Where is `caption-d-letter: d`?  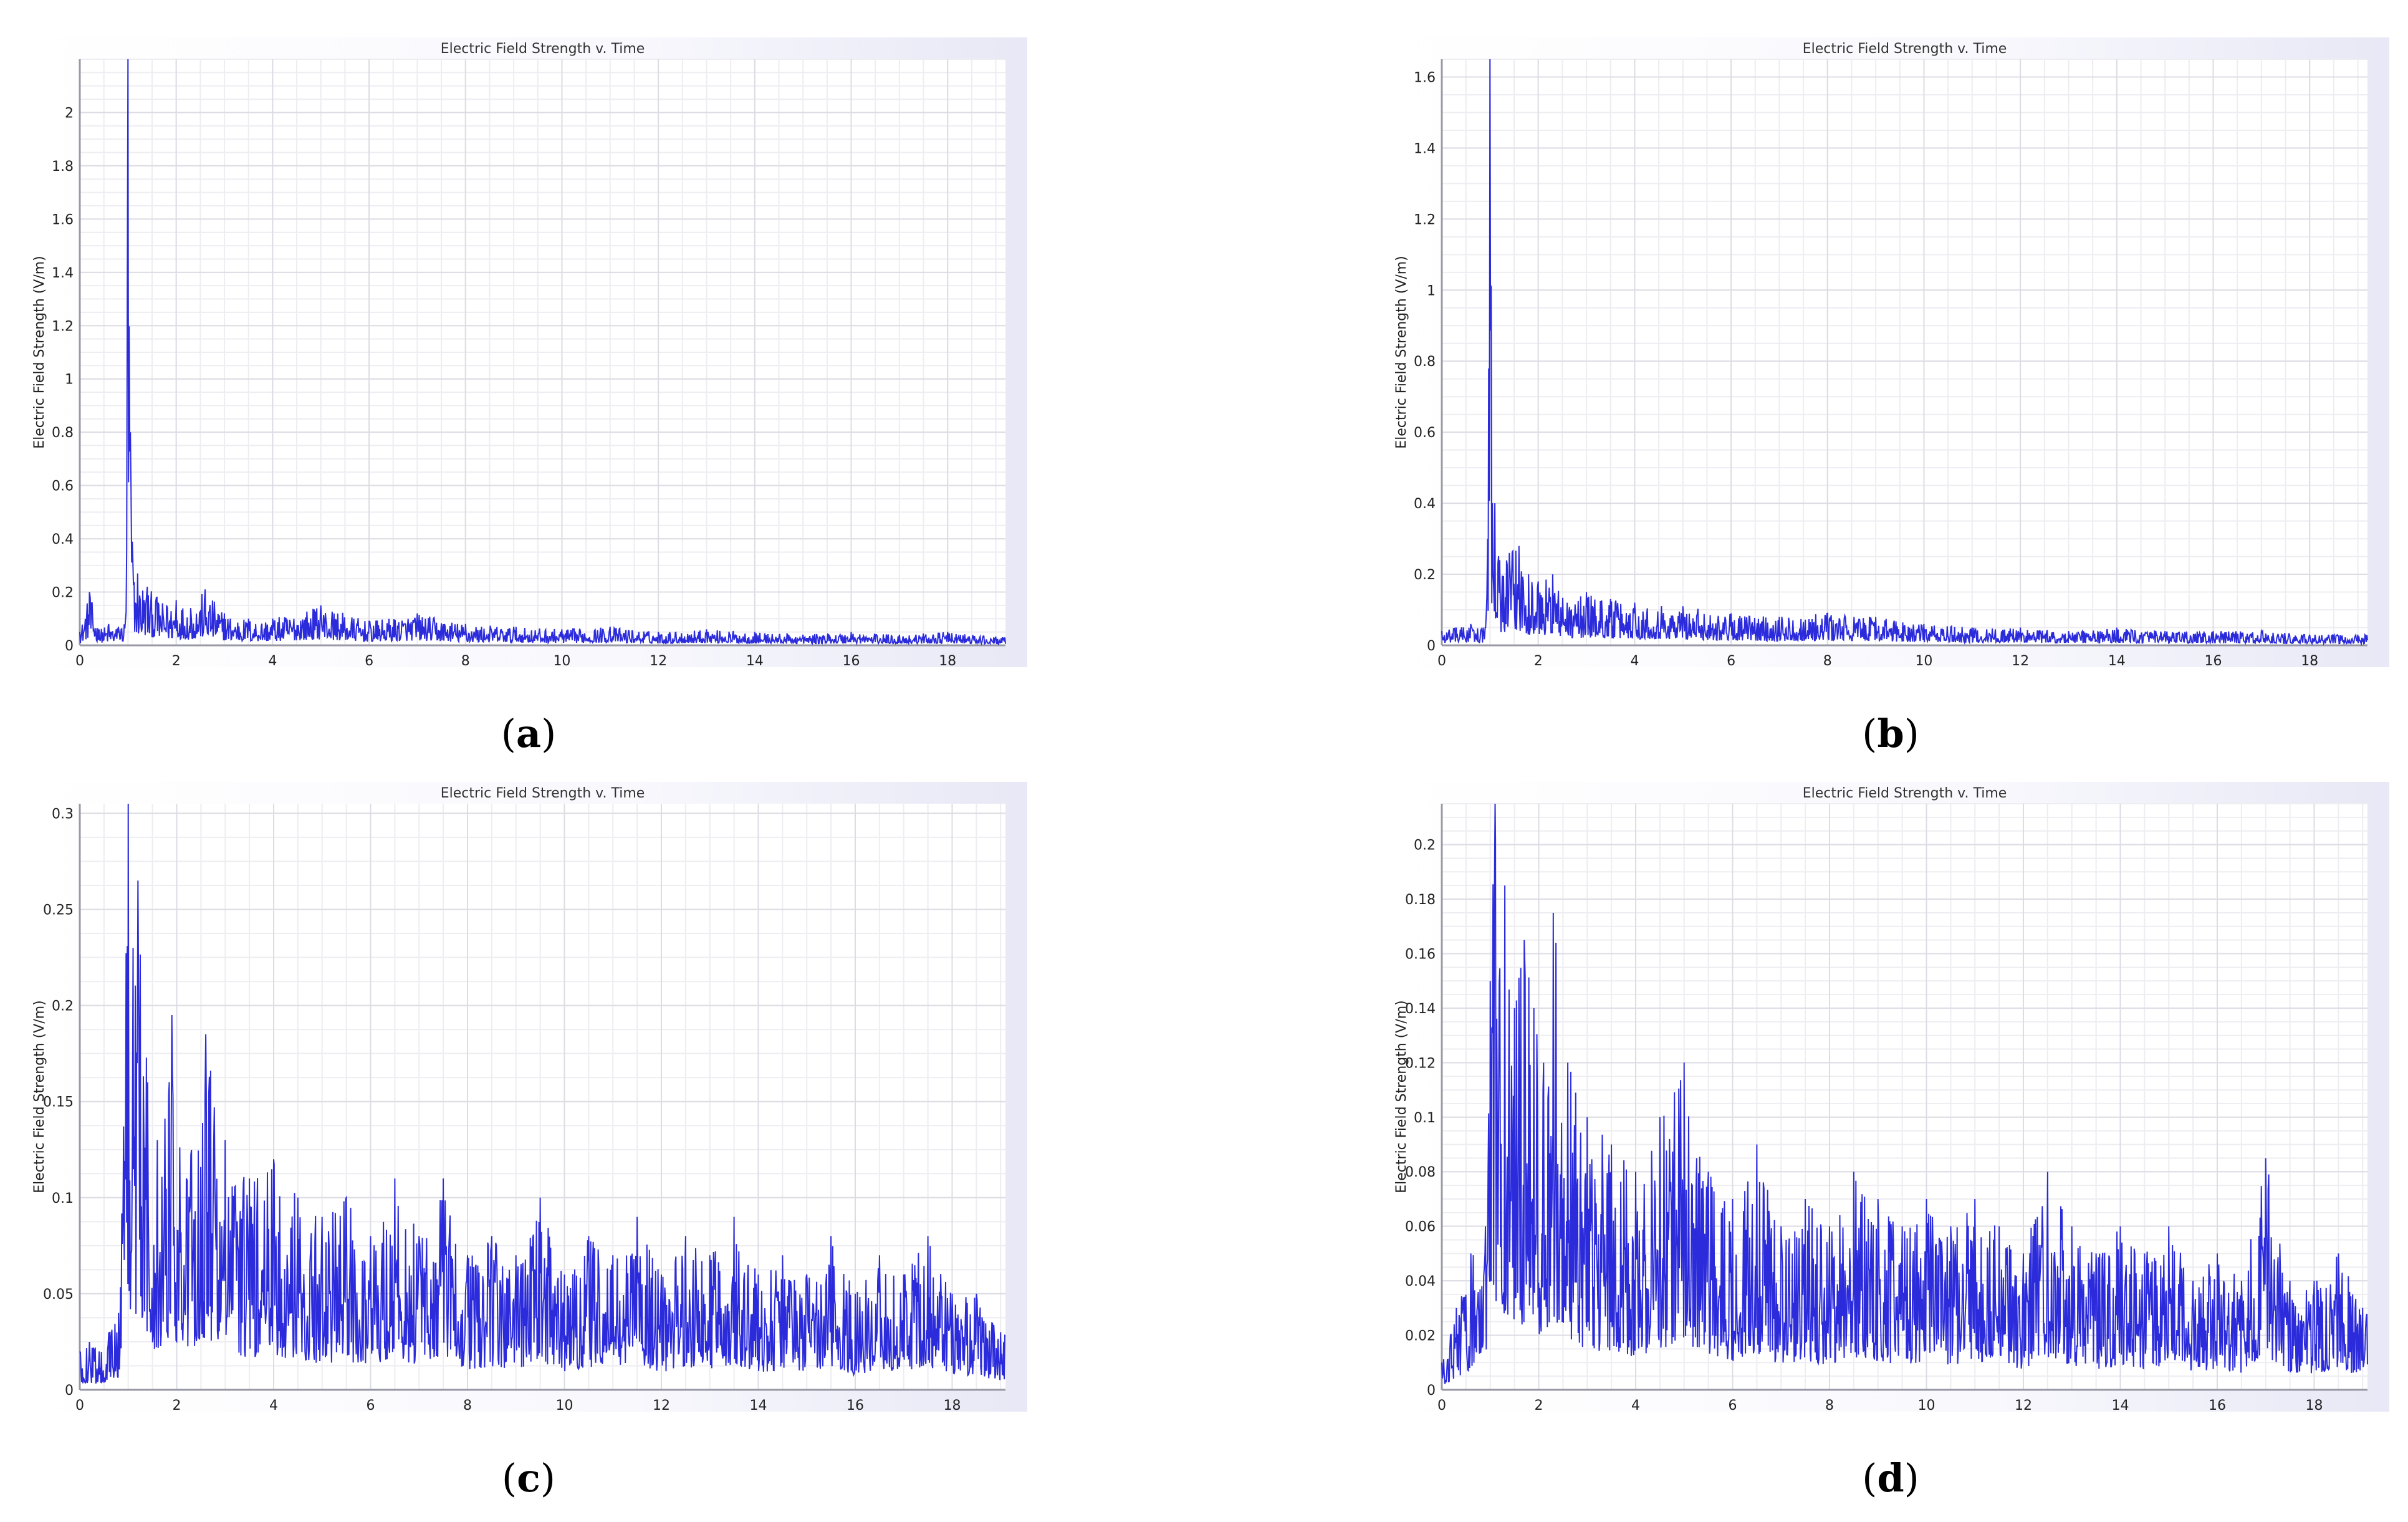
caption-d-letter: d is located at coordinates (1890, 1478).